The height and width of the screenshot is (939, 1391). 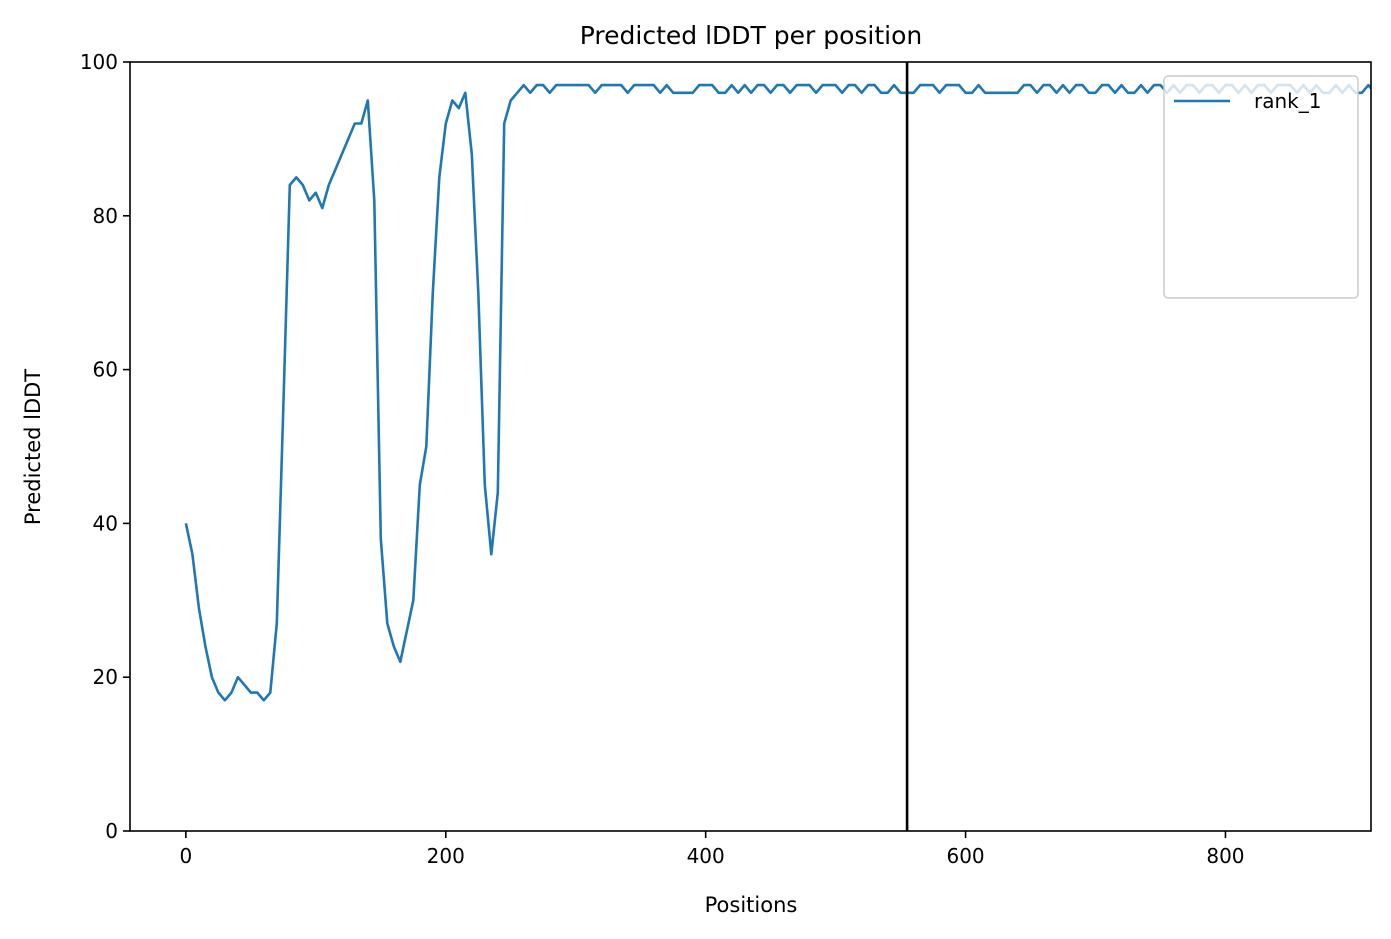 What do you see at coordinates (33, 447) in the screenshot?
I see `y-axis-title: Predicted lDDT` at bounding box center [33, 447].